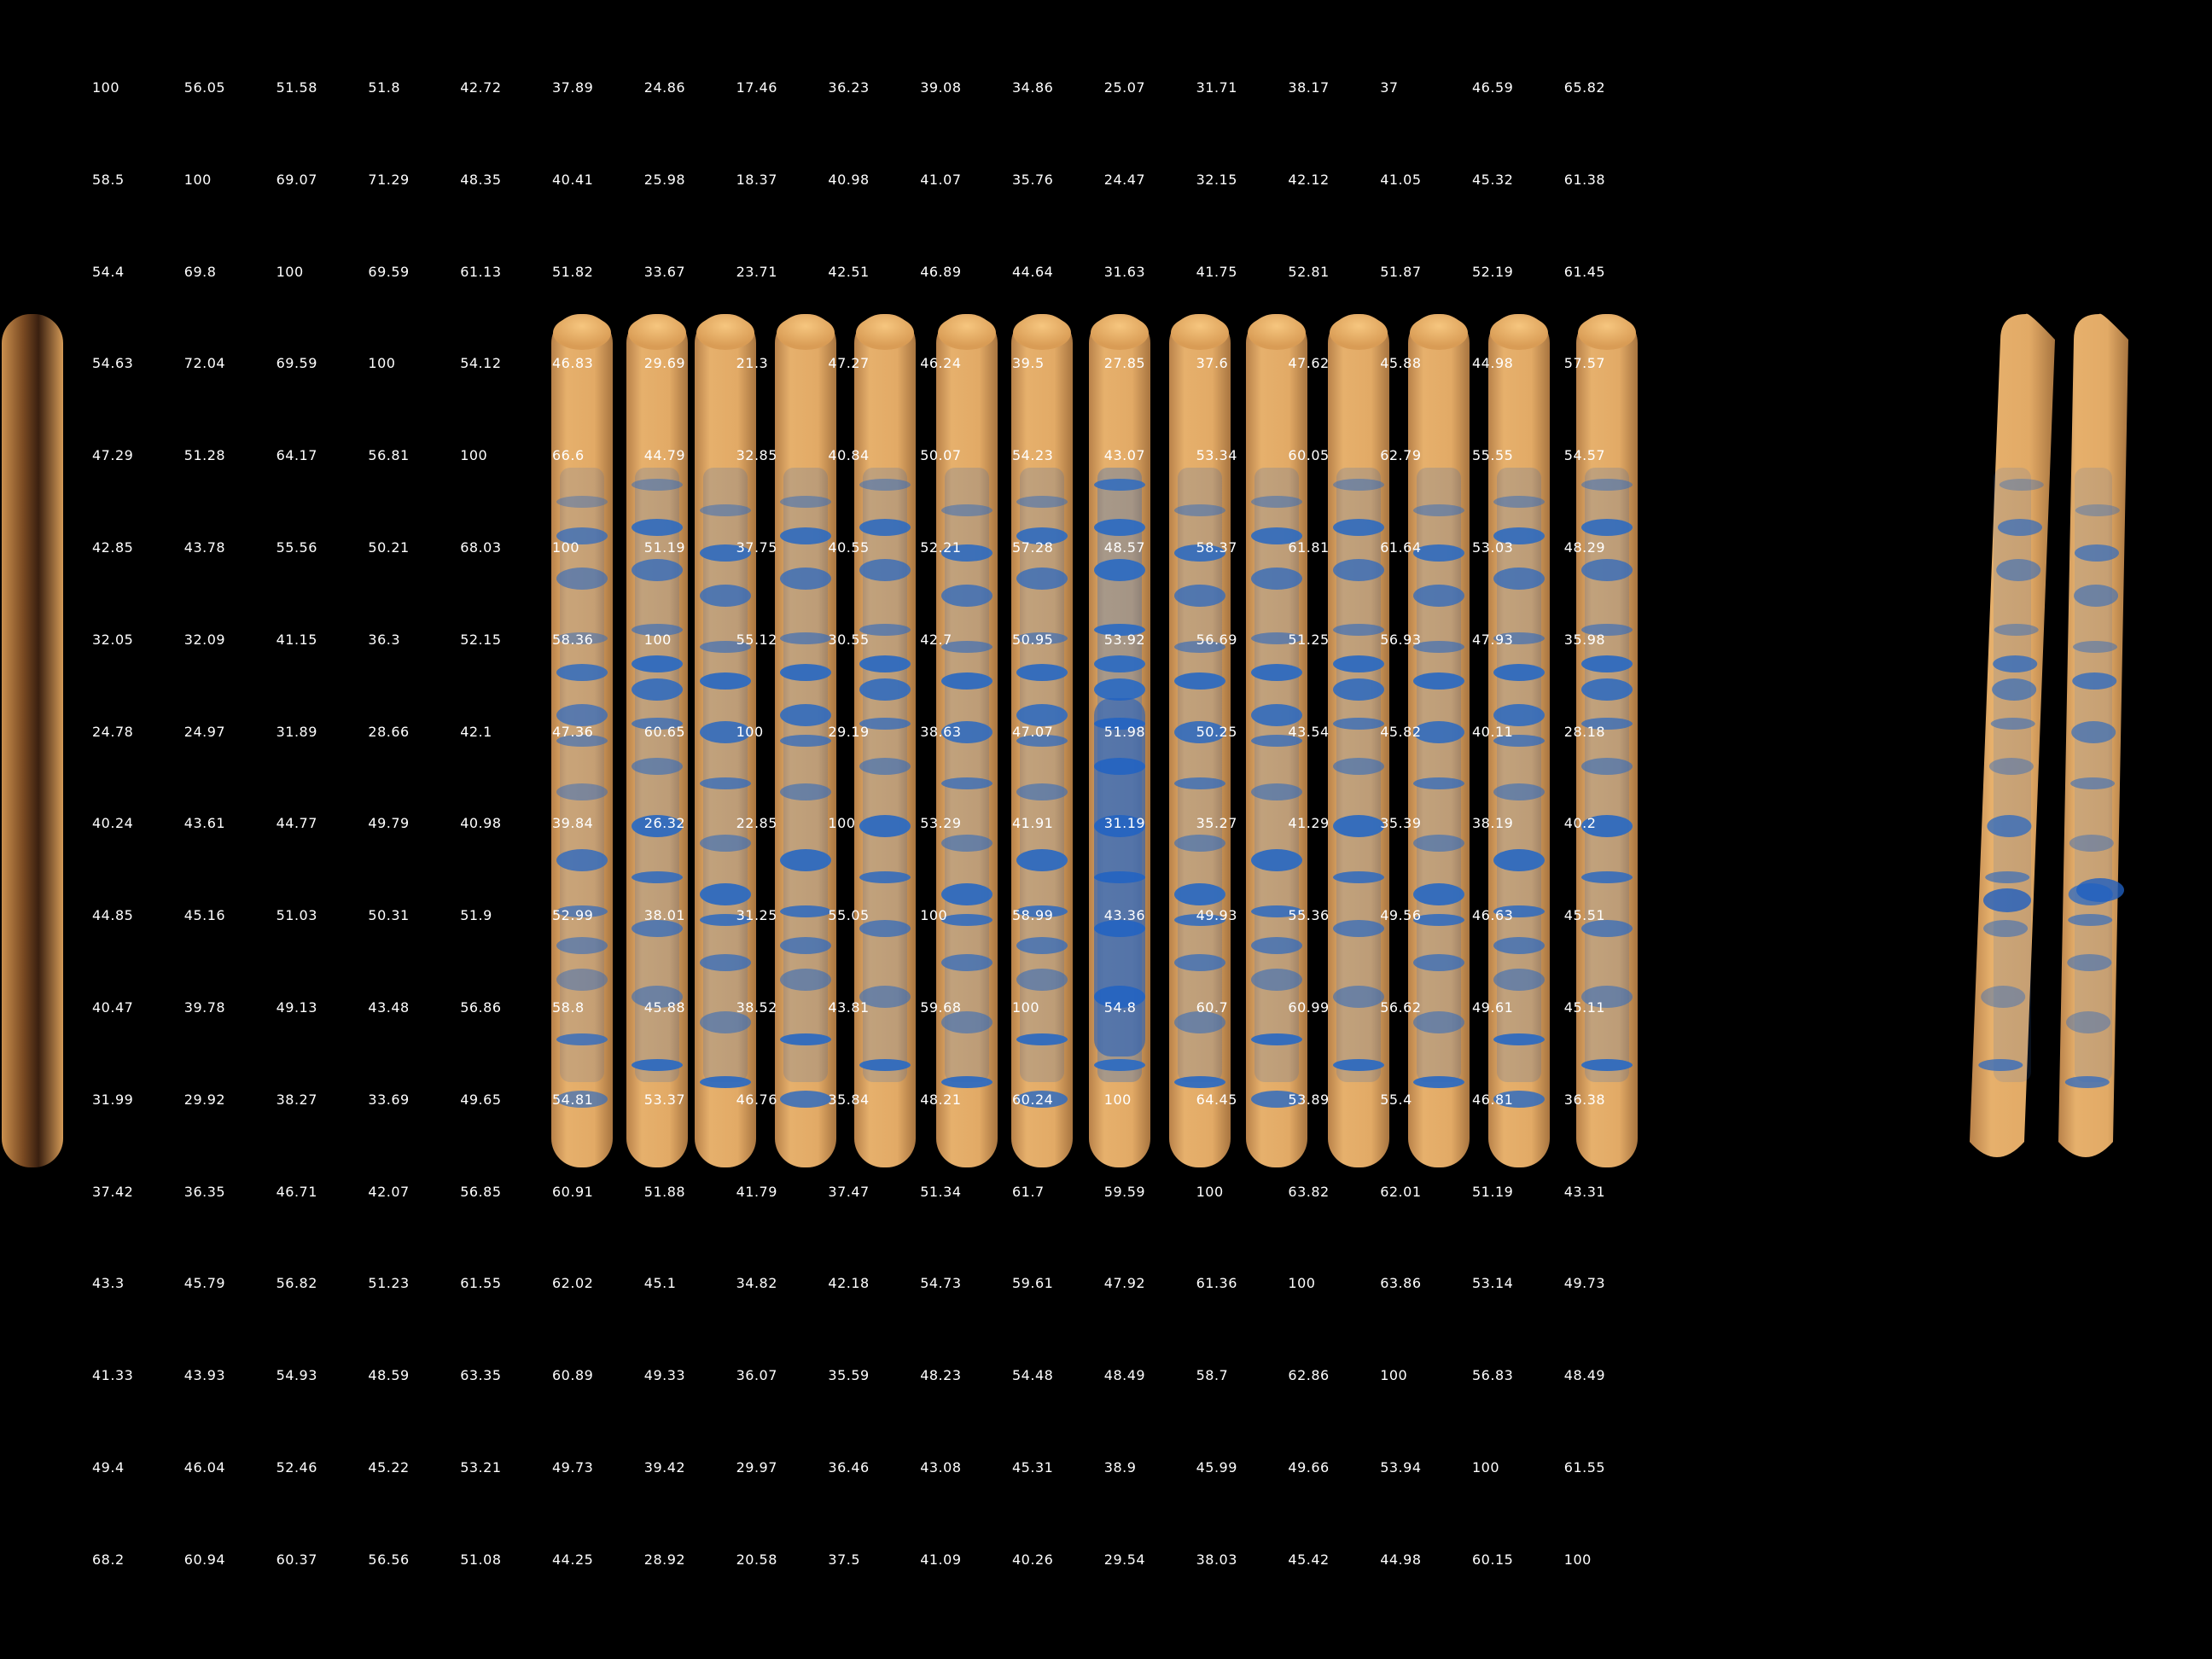 This screenshot has width=2212, height=1659. I want to click on matrix-cell: 35.84, so click(849, 1099).